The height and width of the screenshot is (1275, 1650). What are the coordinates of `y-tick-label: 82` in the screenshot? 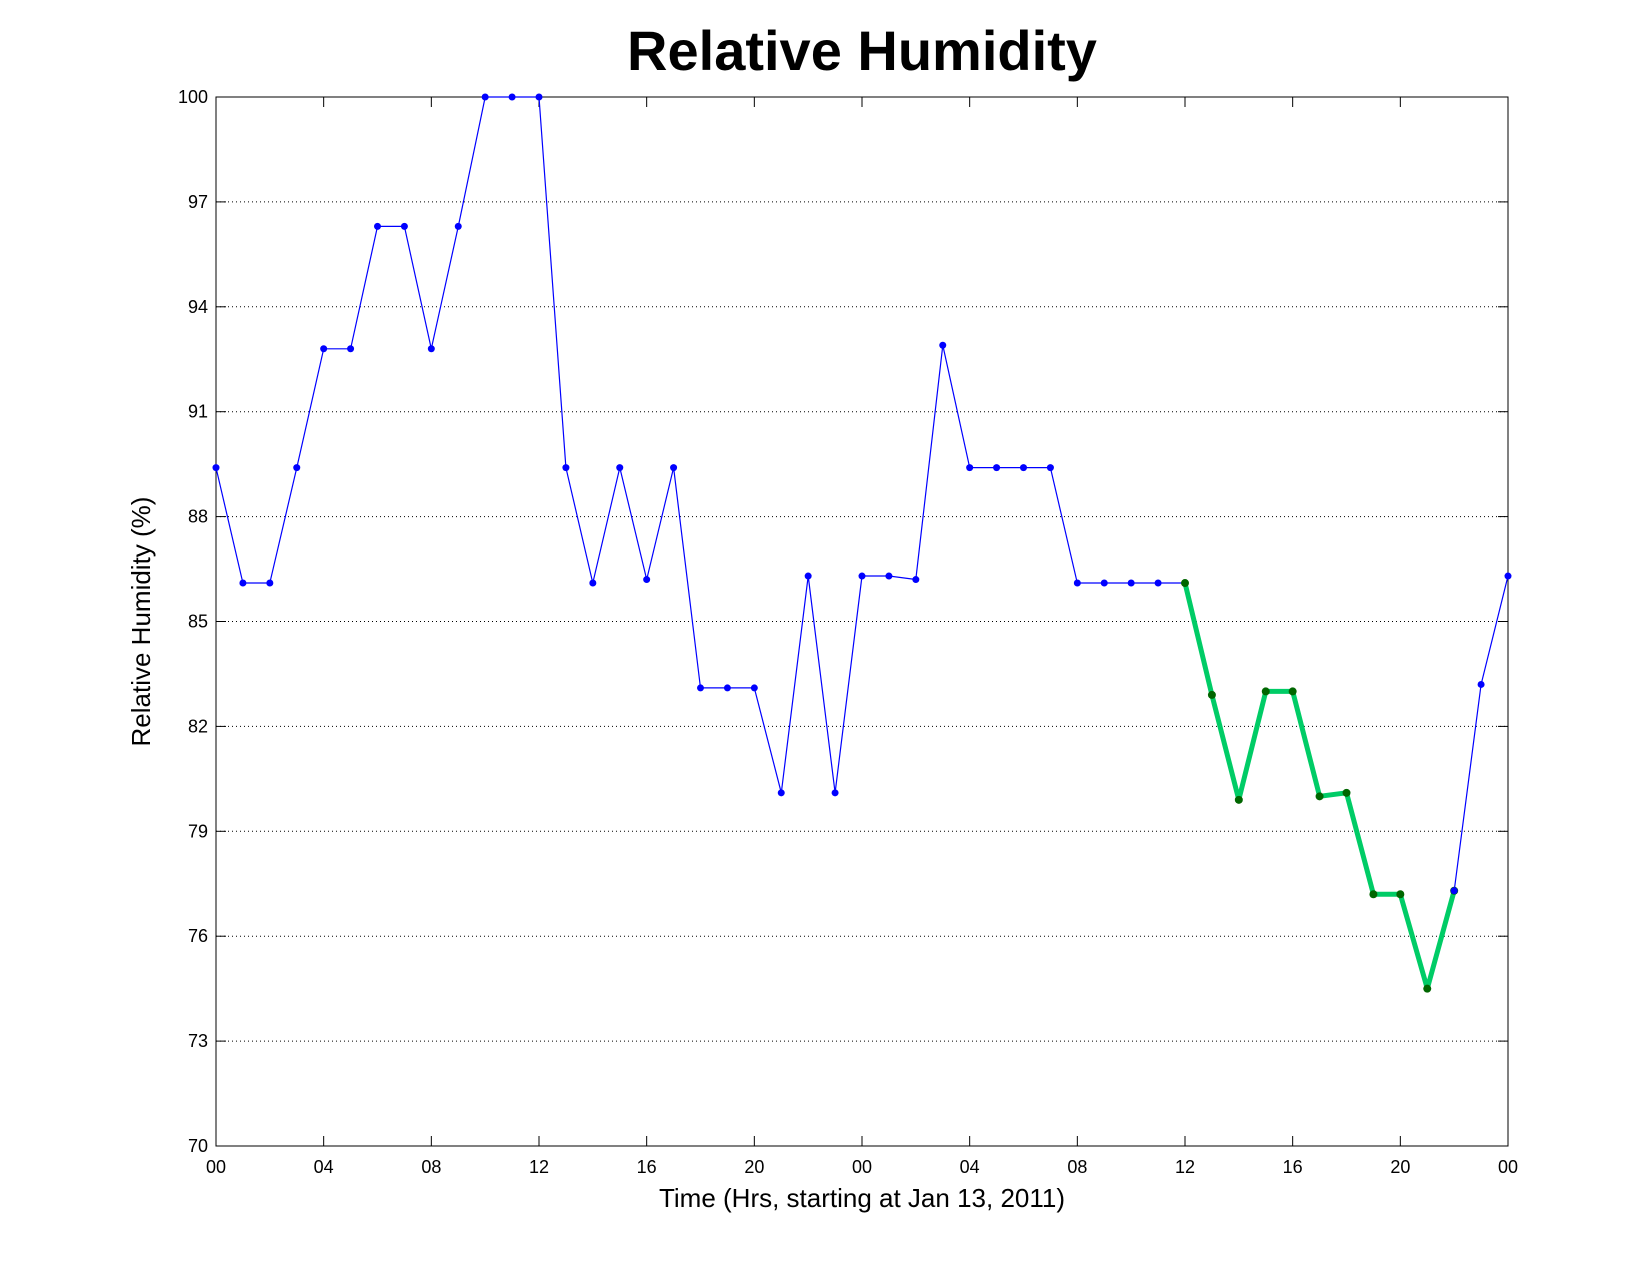 It's located at (198, 726).